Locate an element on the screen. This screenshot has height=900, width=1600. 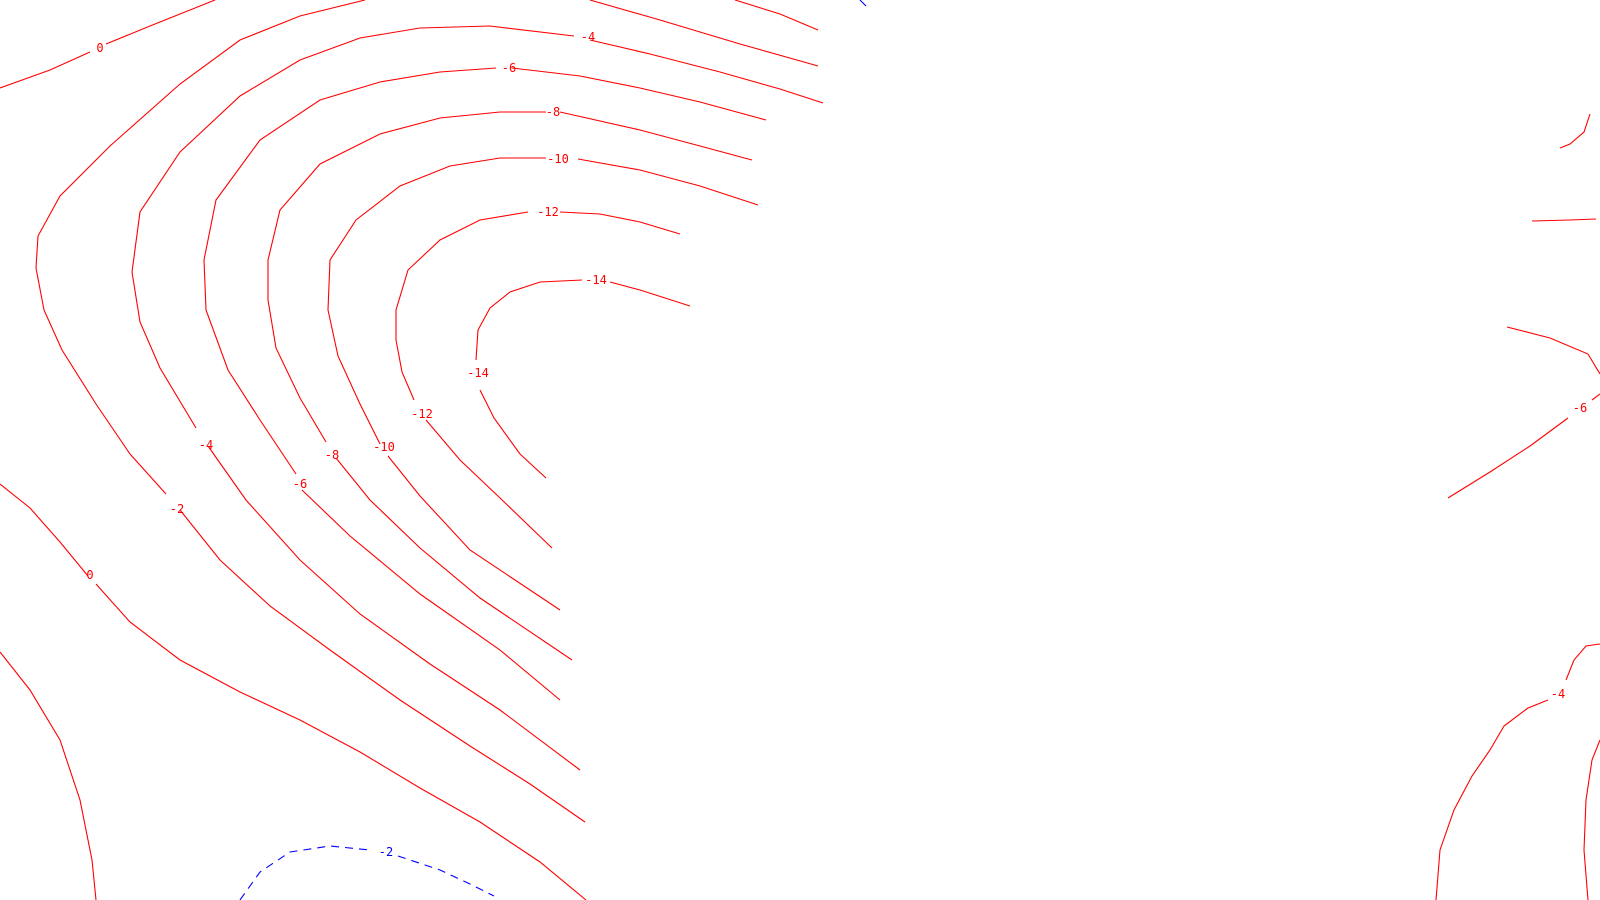
contour-line-top-partial-b is located at coordinates (776, 15).